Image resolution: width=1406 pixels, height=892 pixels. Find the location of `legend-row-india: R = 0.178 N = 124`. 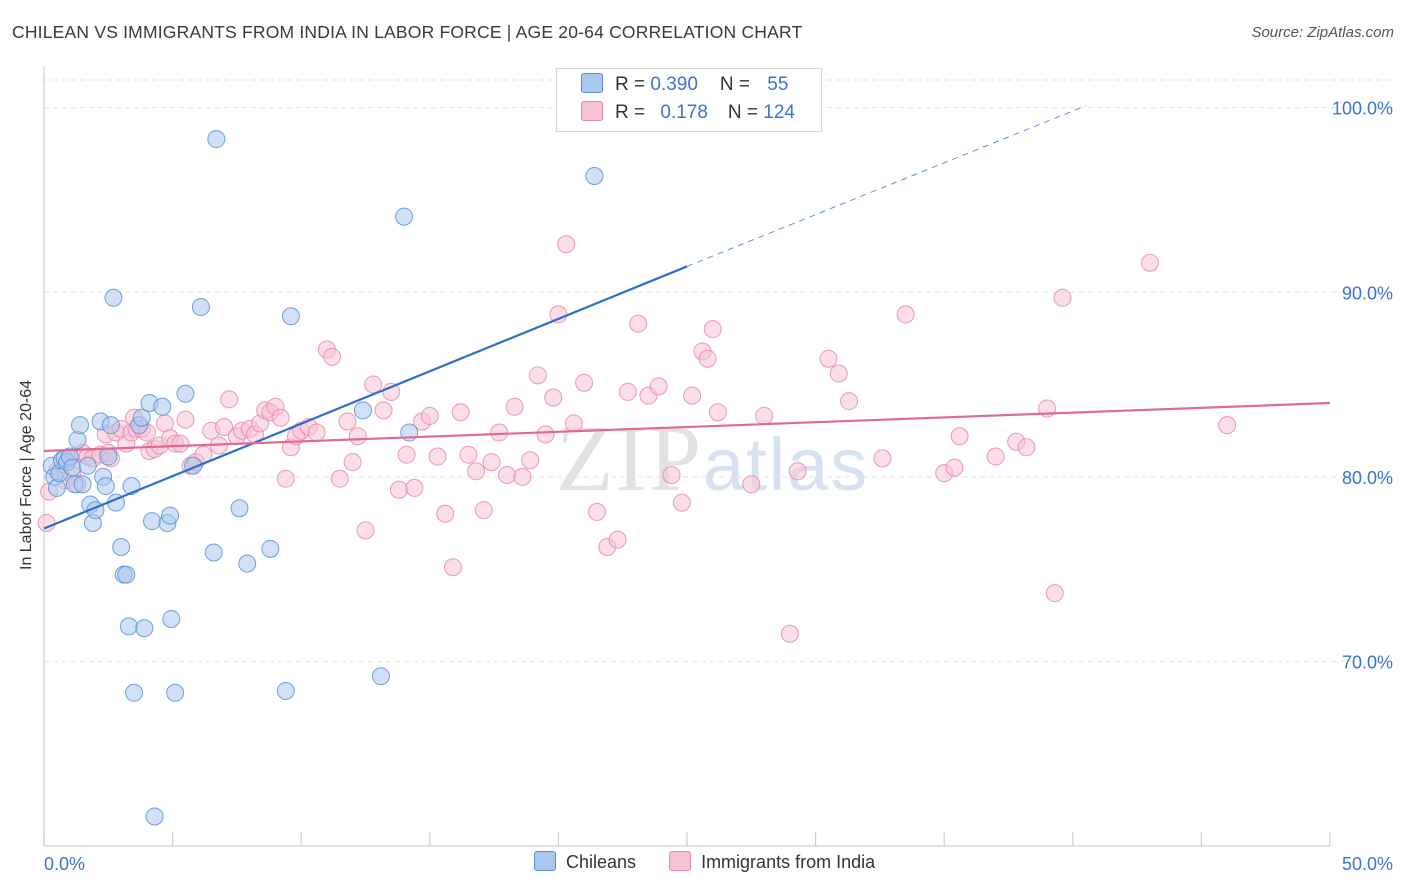

legend-row-india: R = 0.178 N = 124 is located at coordinates (688, 113).